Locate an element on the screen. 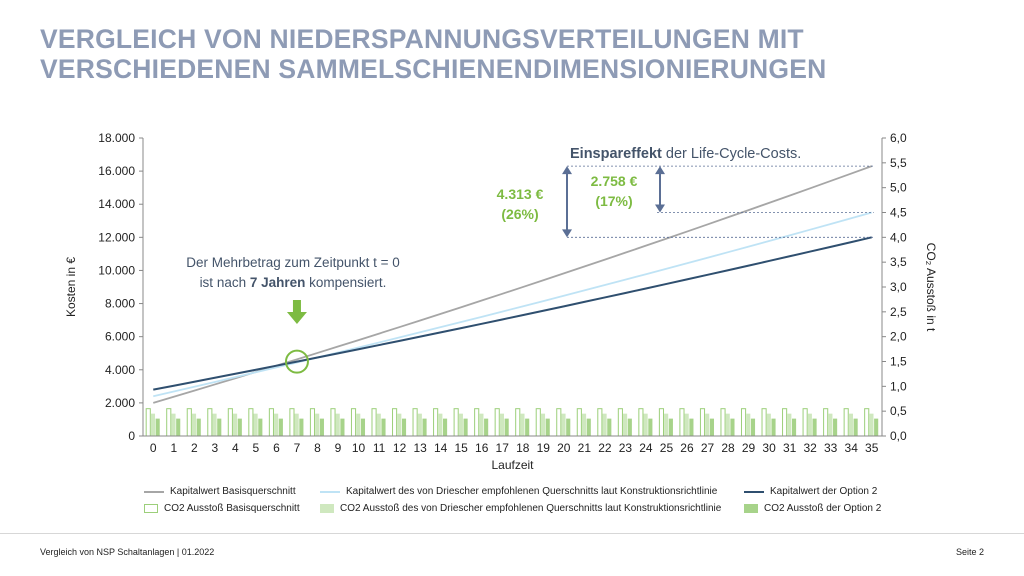 This screenshot has height=576, width=1024. legend-item-co2-option2: CO2 Ausstoß der Option 2 is located at coordinates (812, 508).